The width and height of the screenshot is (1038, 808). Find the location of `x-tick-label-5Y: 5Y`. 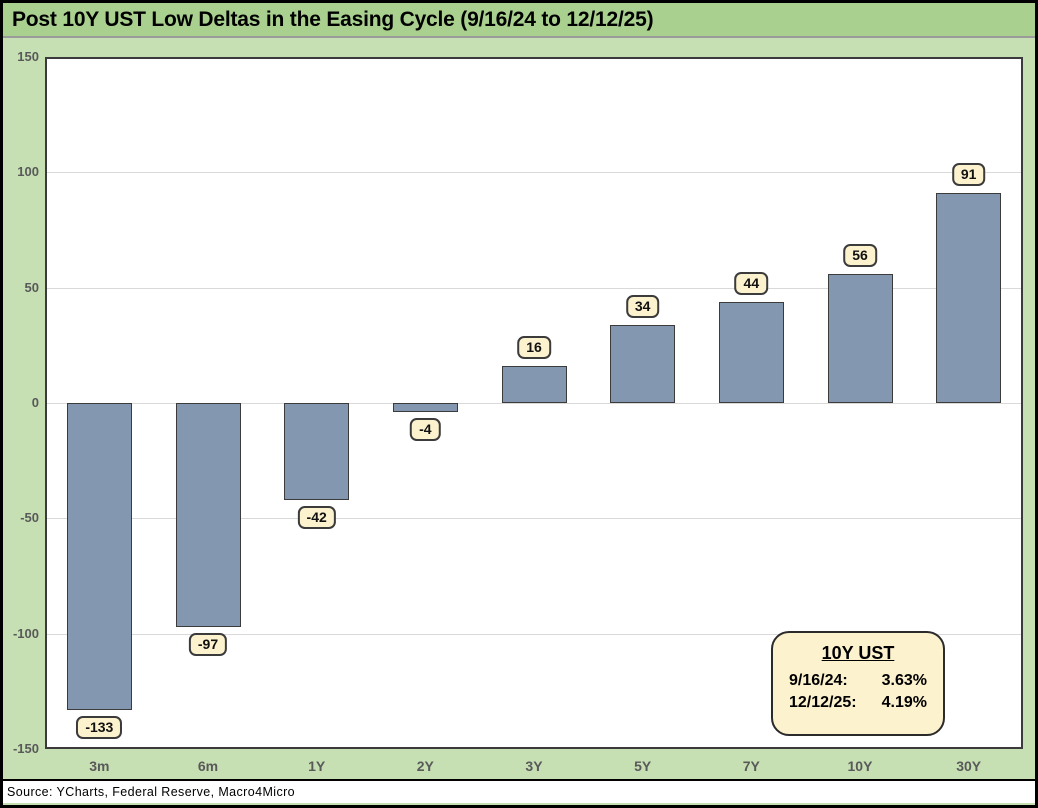

x-tick-label-5Y: 5Y is located at coordinates (643, 766).